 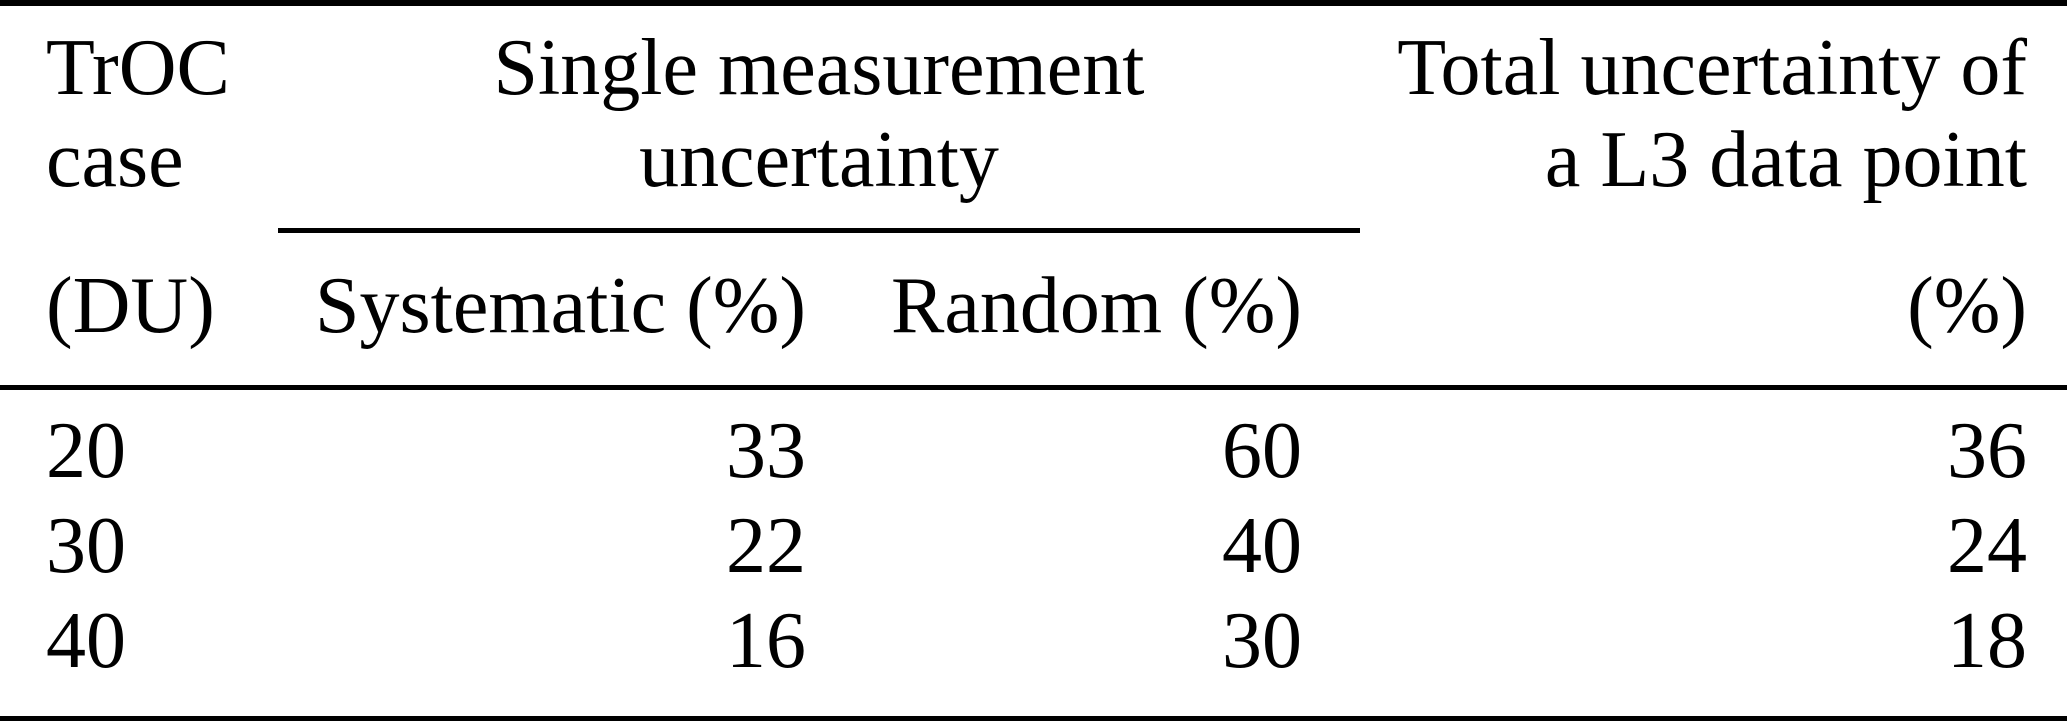 I want to click on row2-systematic: 22, so click(x=766, y=546).